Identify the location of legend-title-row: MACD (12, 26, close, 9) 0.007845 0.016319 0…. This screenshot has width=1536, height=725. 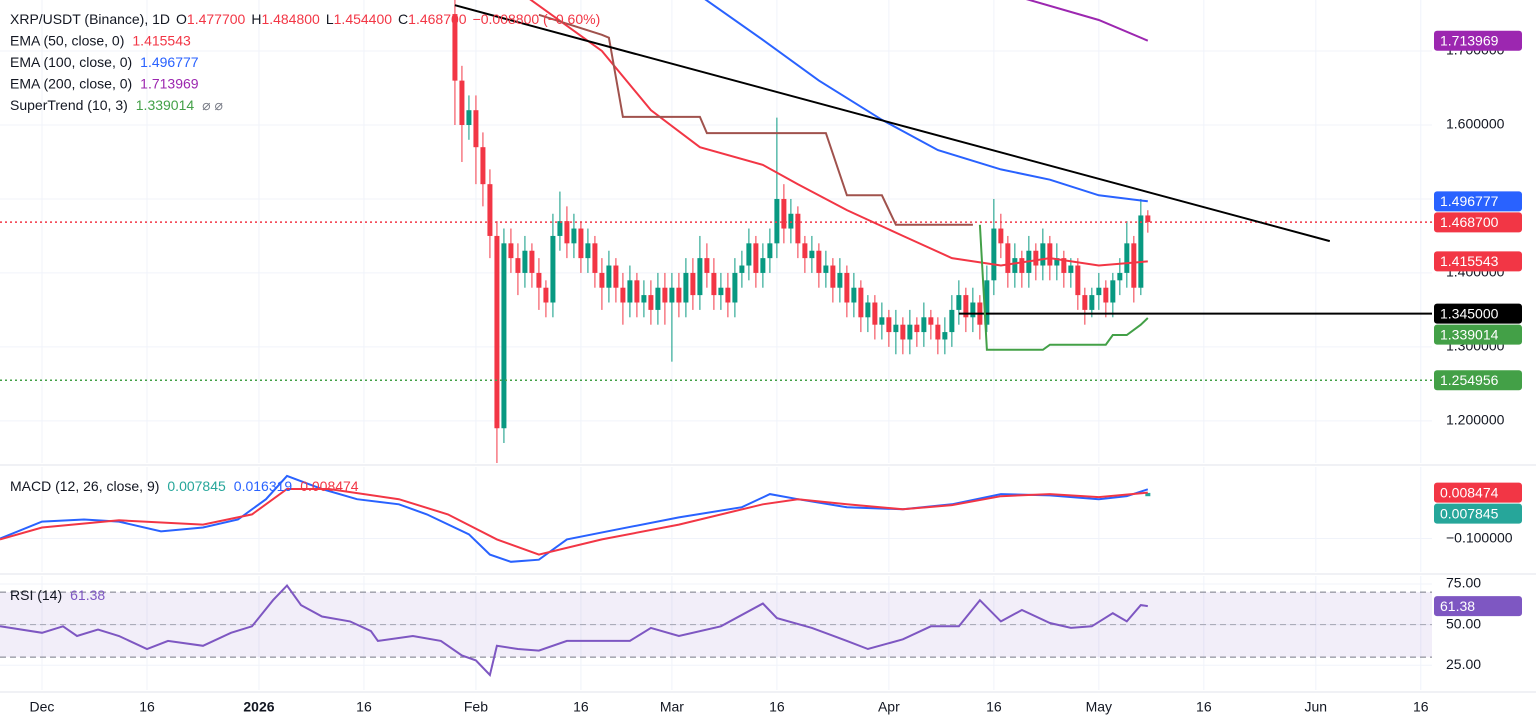
(184, 486).